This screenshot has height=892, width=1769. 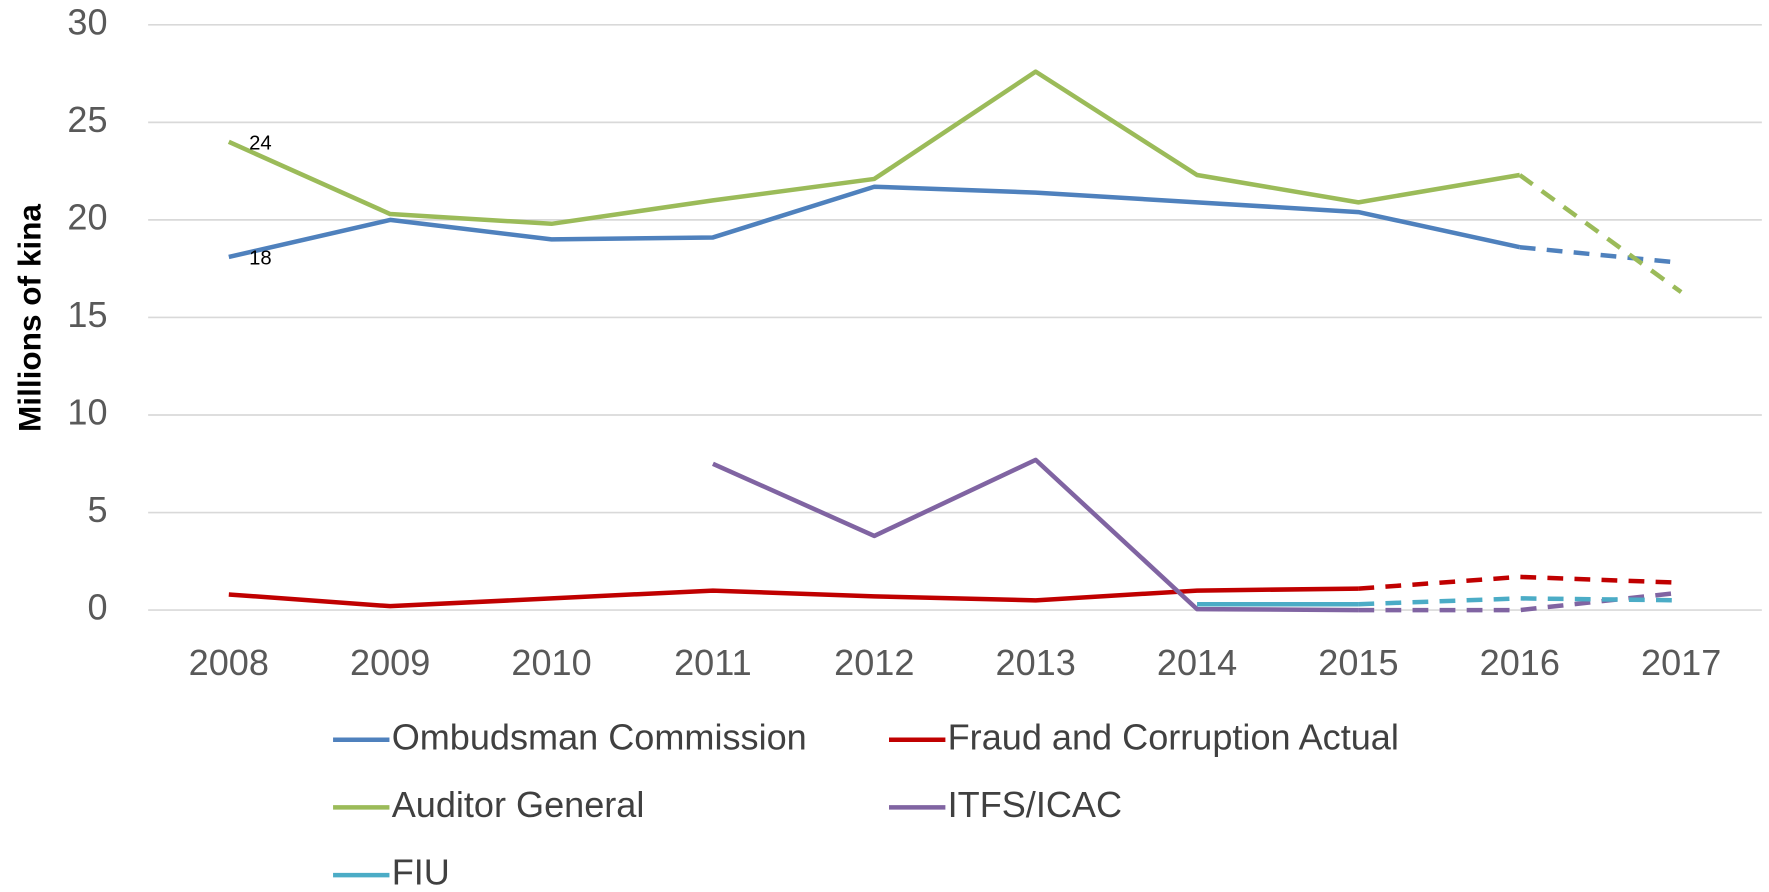 What do you see at coordinates (599, 736) in the screenshot?
I see `legend-label: Ombudsman Commission` at bounding box center [599, 736].